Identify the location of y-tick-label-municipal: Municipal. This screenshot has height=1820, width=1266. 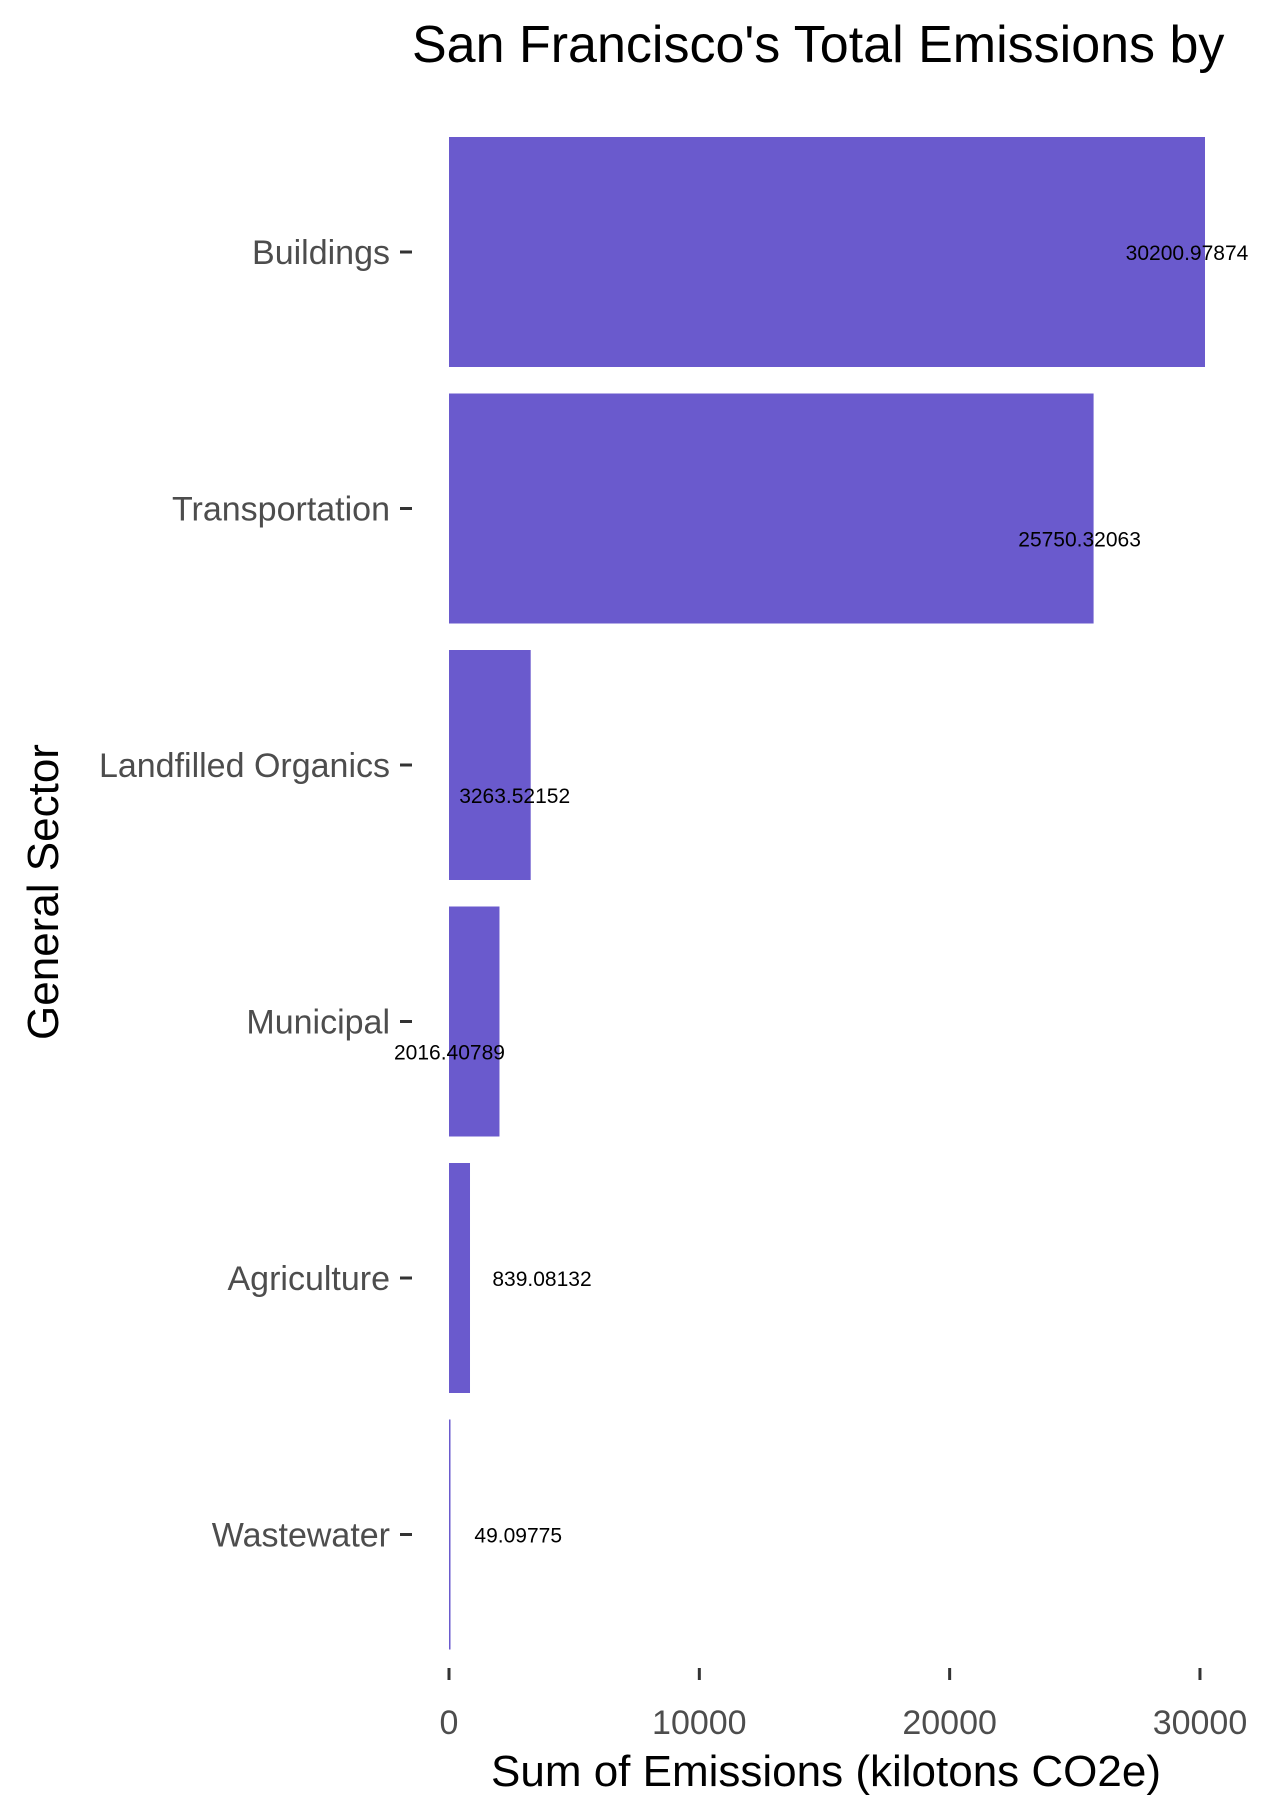
(318, 1023).